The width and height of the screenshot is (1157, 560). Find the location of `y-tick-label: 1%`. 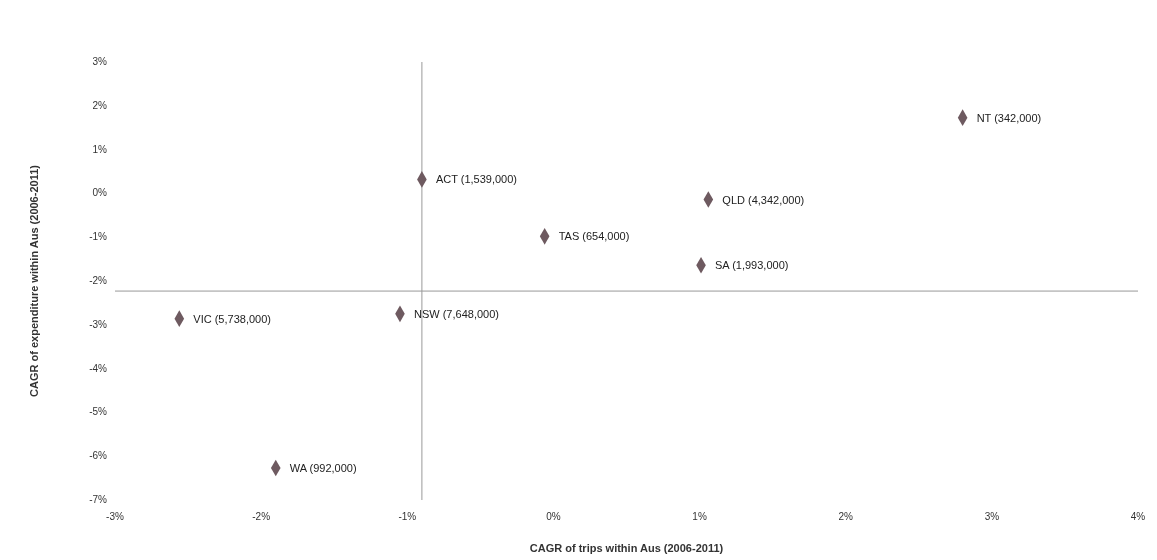

y-tick-label: 1% is located at coordinates (100, 149).